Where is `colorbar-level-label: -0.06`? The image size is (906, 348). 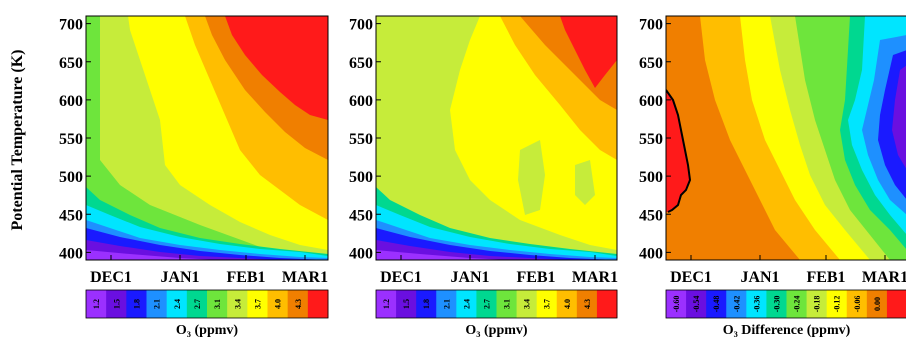 colorbar-level-label: -0.06 is located at coordinates (857, 304).